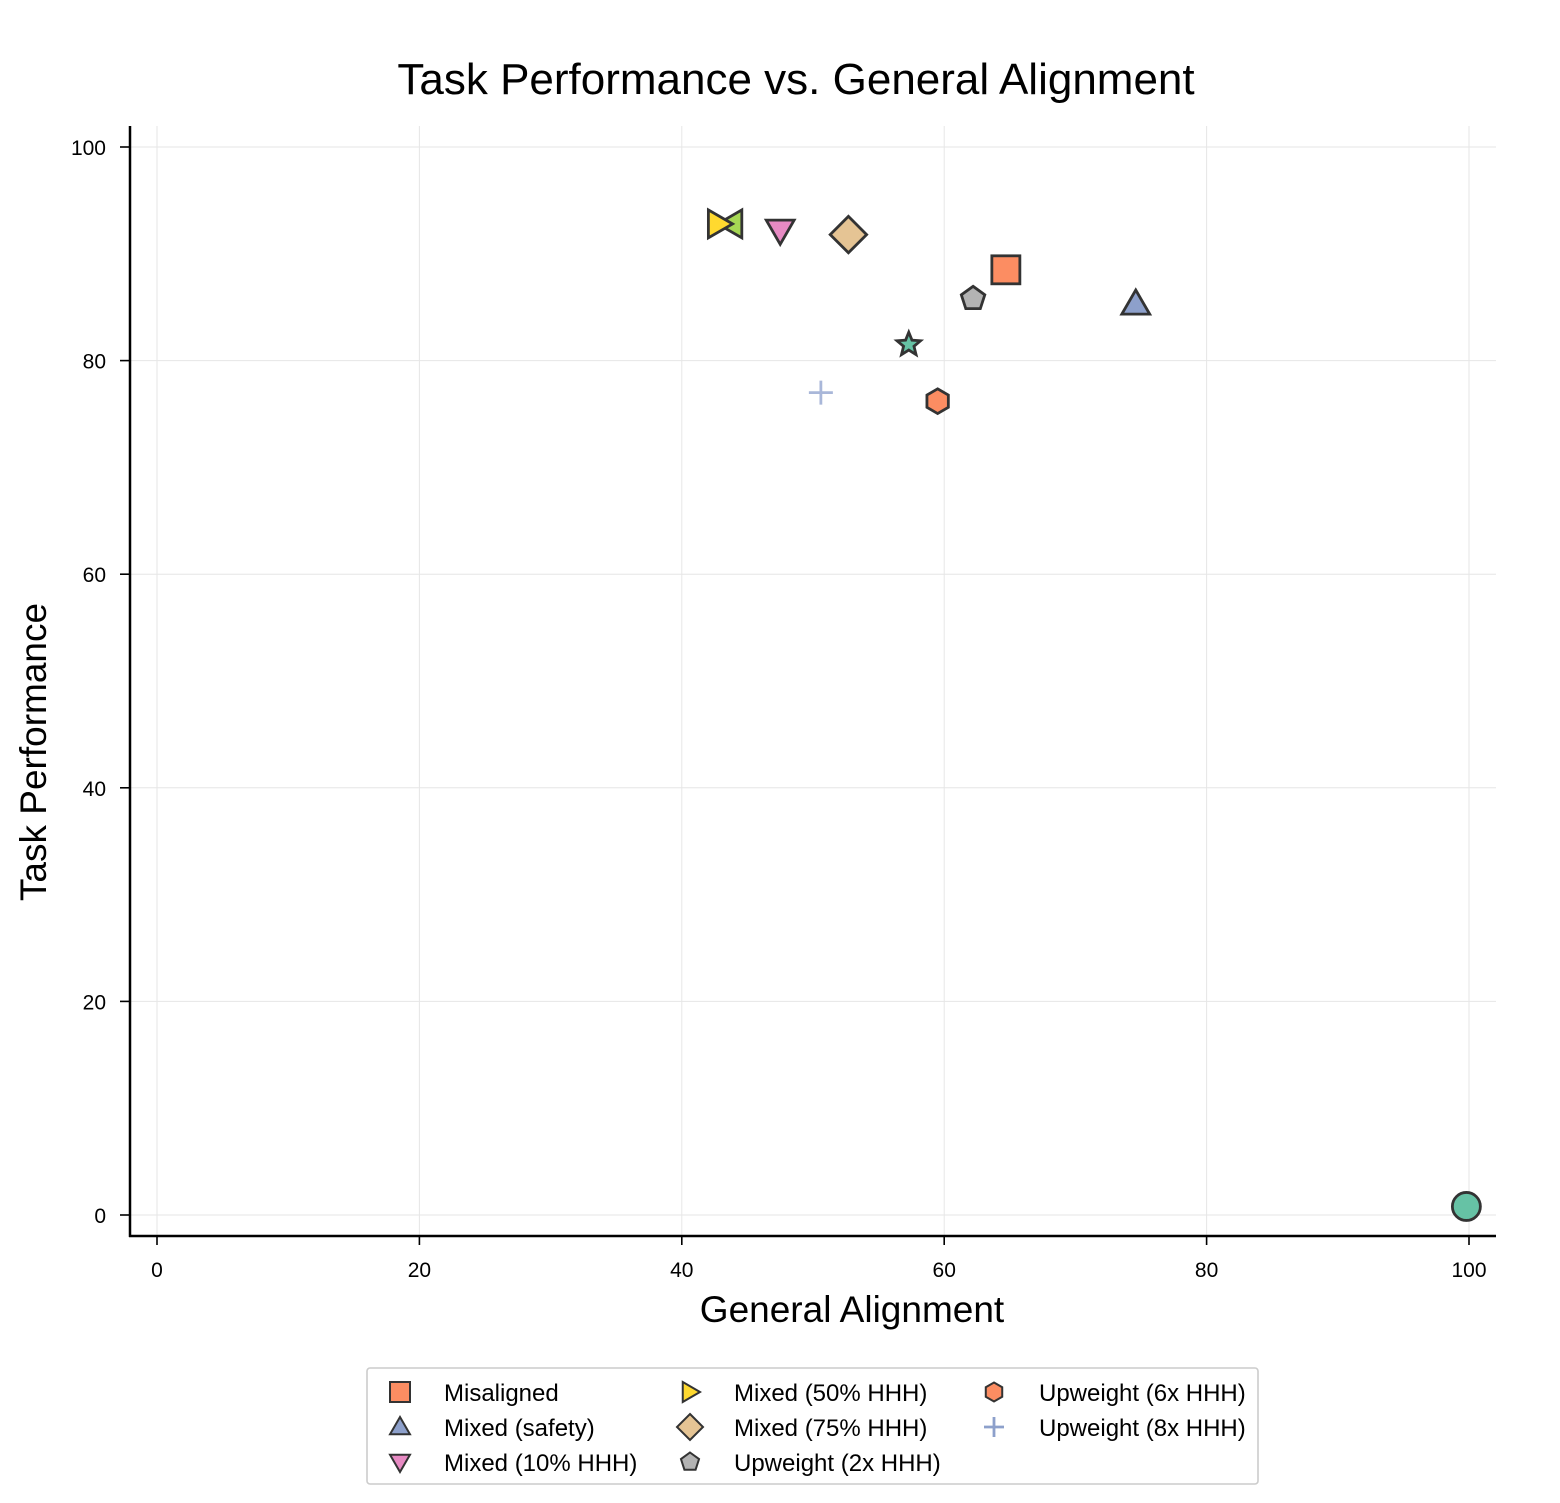  What do you see at coordinates (1206, 1270) in the screenshot?
I see `x-tick-label: 80` at bounding box center [1206, 1270].